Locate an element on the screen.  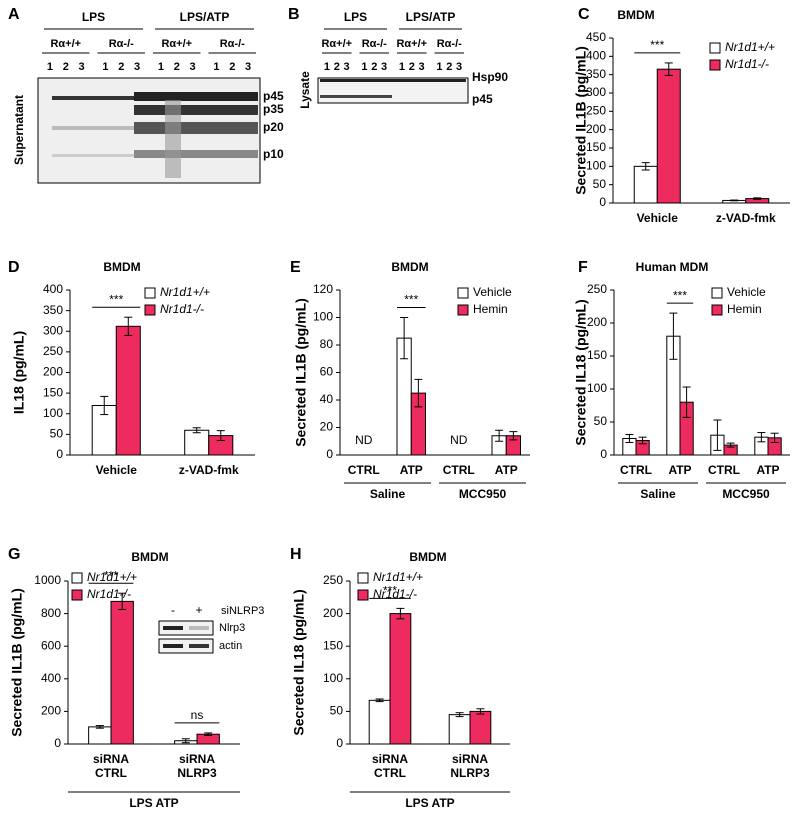
legend-label: Vehicle is located at coordinates (746, 292).